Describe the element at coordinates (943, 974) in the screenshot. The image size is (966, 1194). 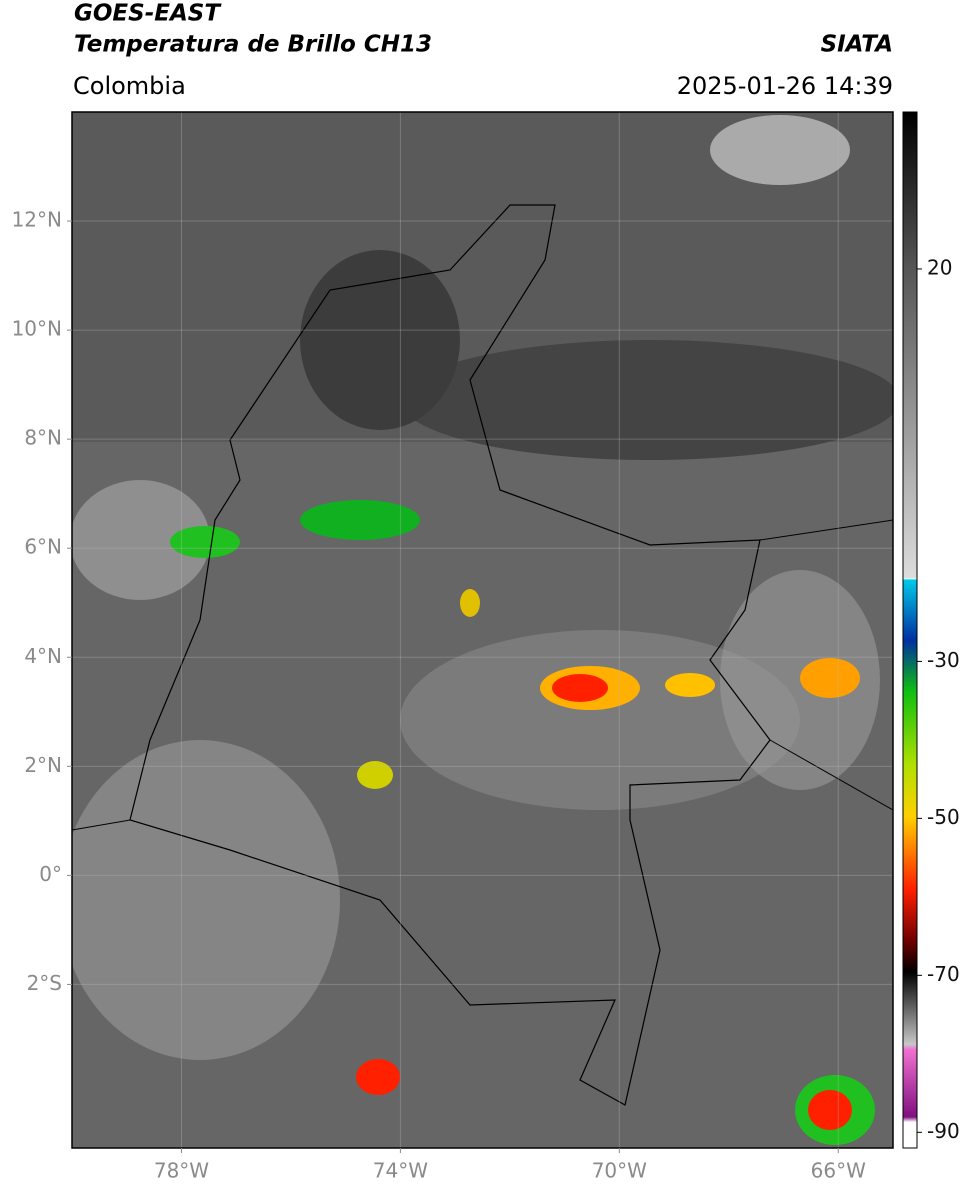
I see `colorbar-tick-label: -70` at that location.